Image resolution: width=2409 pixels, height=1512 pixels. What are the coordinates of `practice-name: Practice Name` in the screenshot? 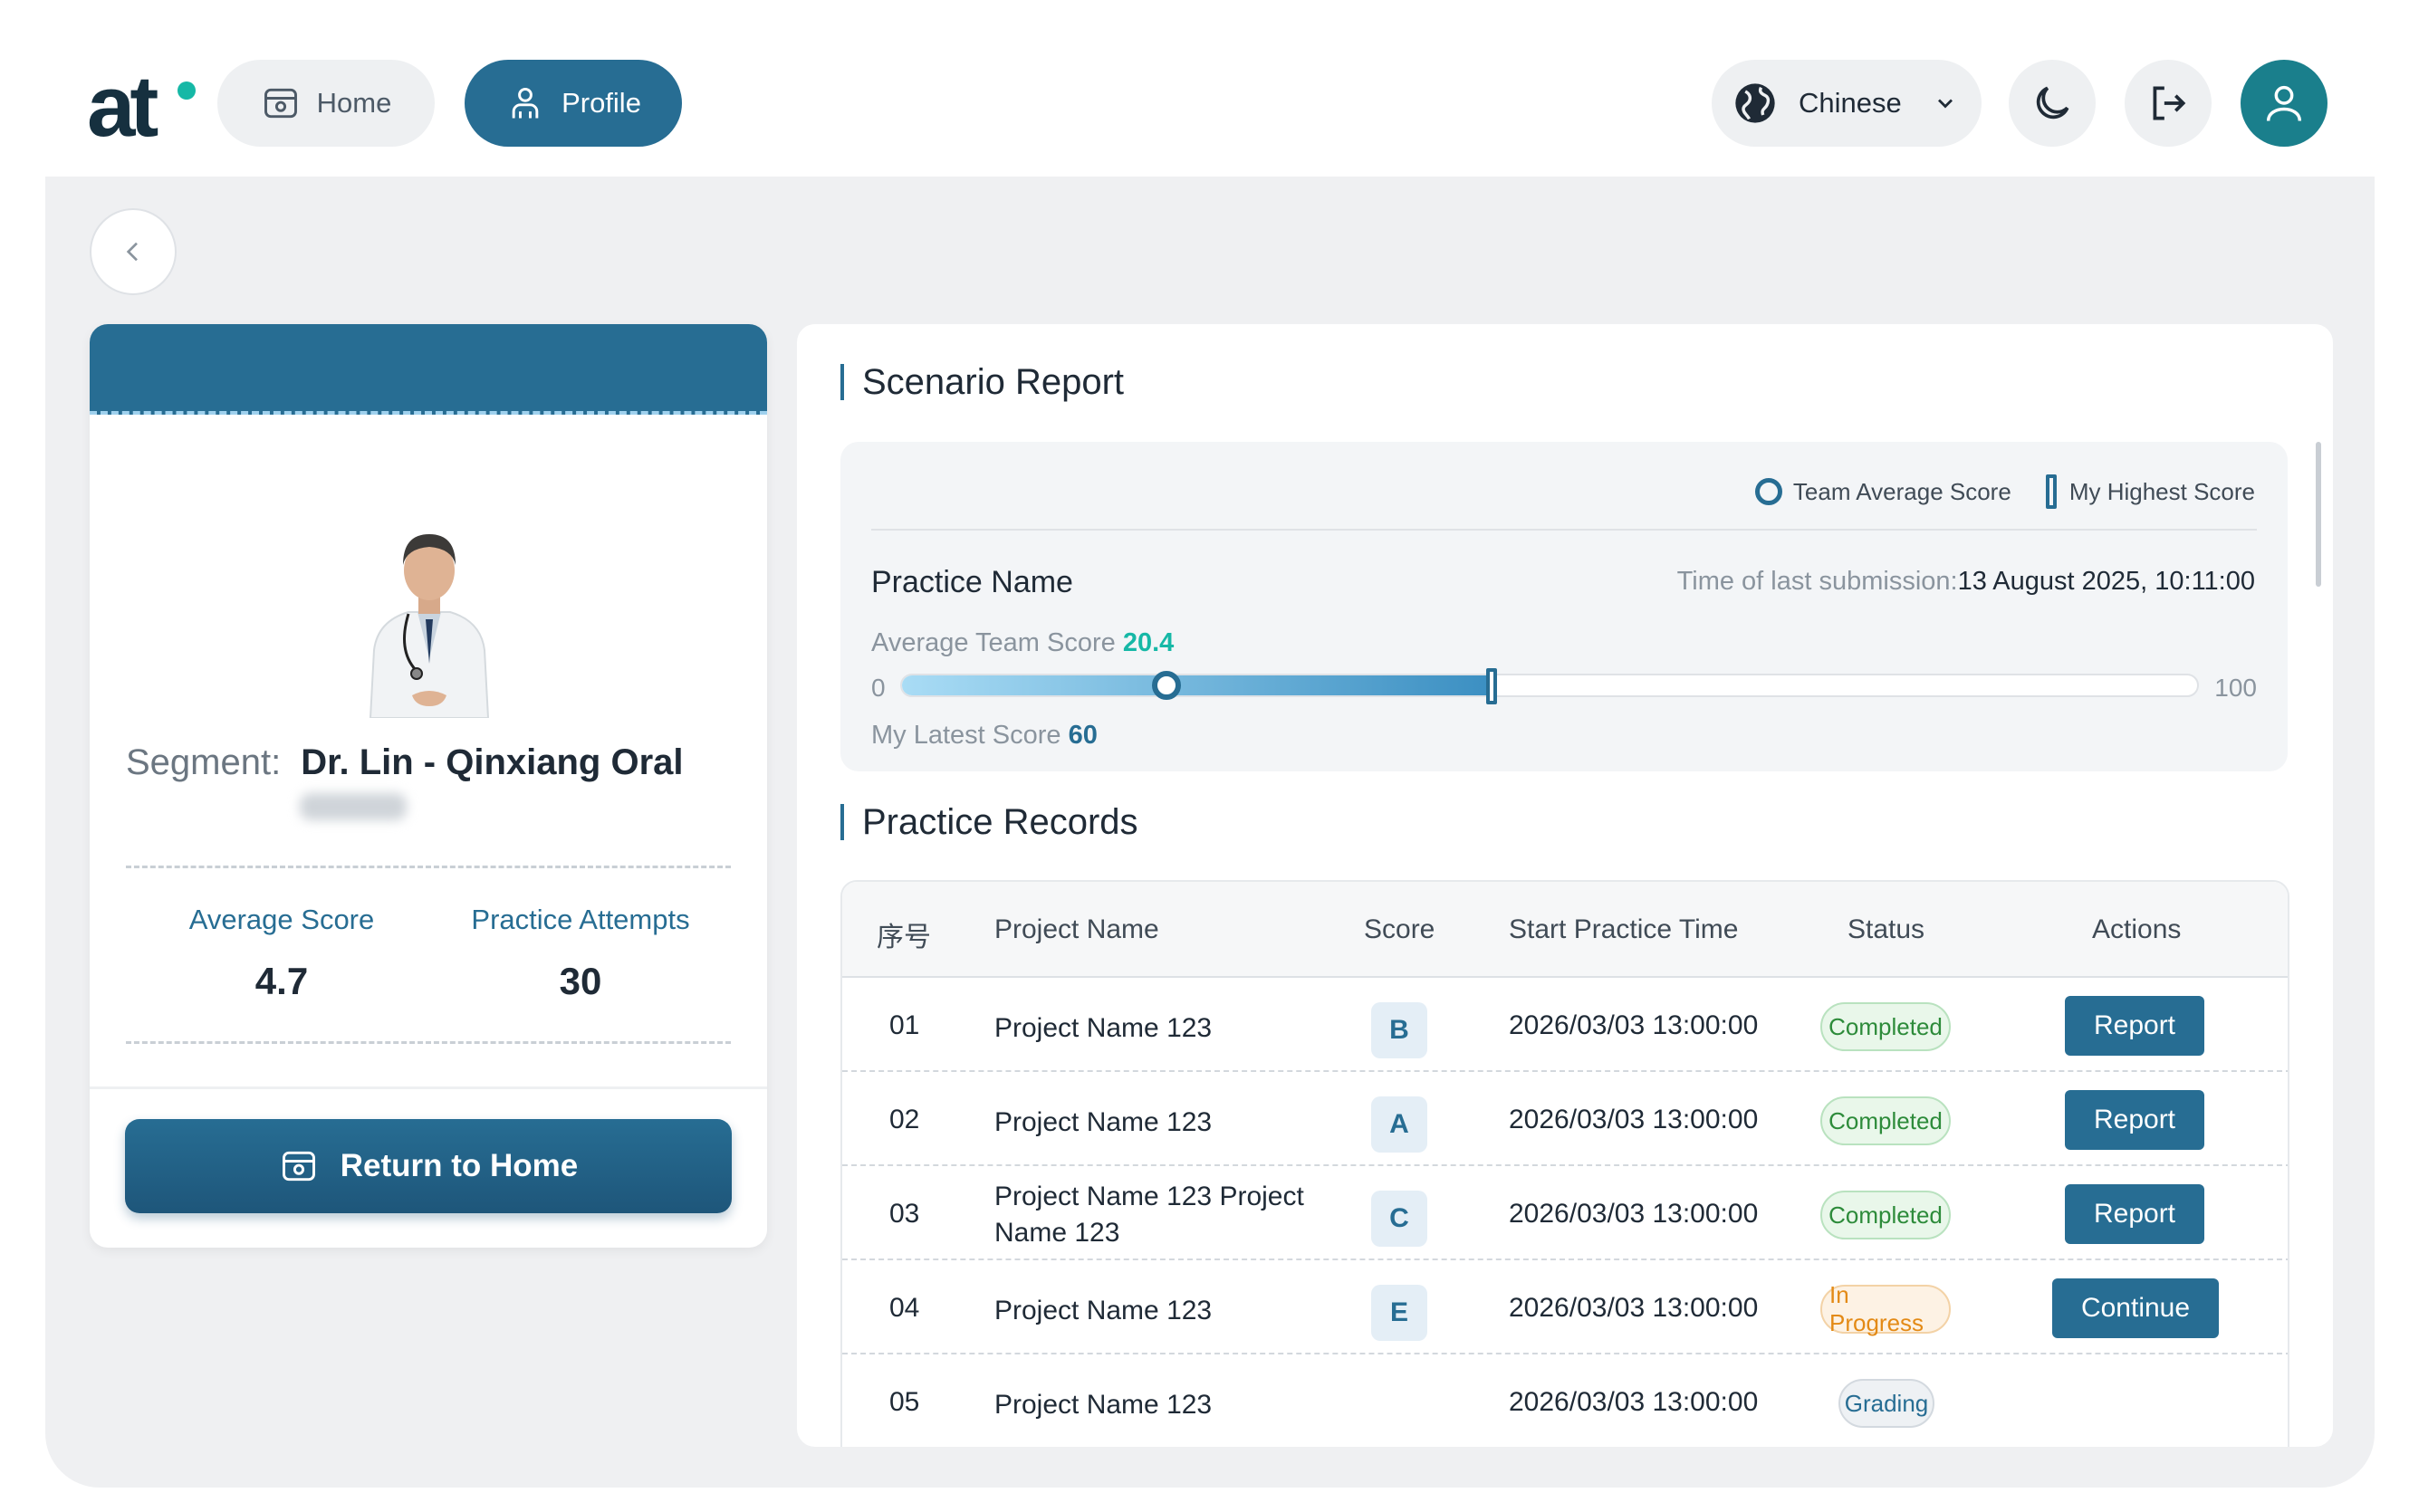 It's located at (972, 582).